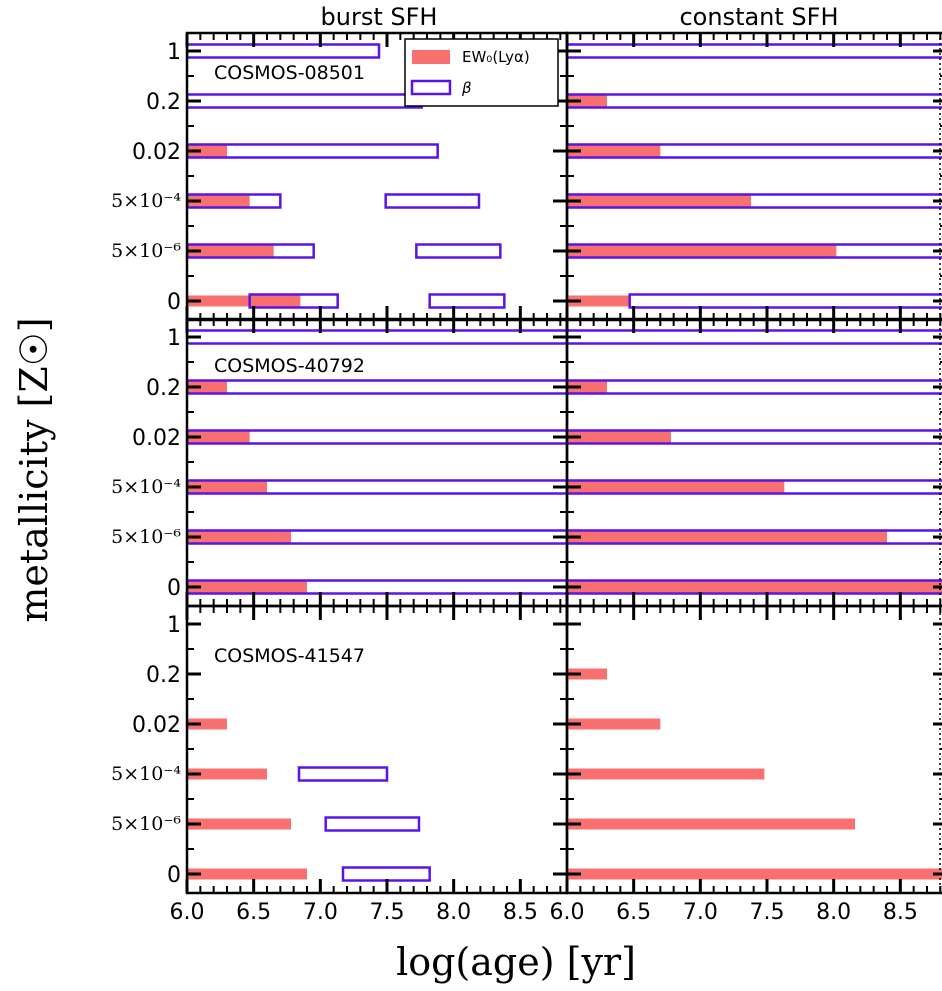 This screenshot has height=991, width=942. I want to click on panel-cosmos-08501-constant, so click(753, 176).